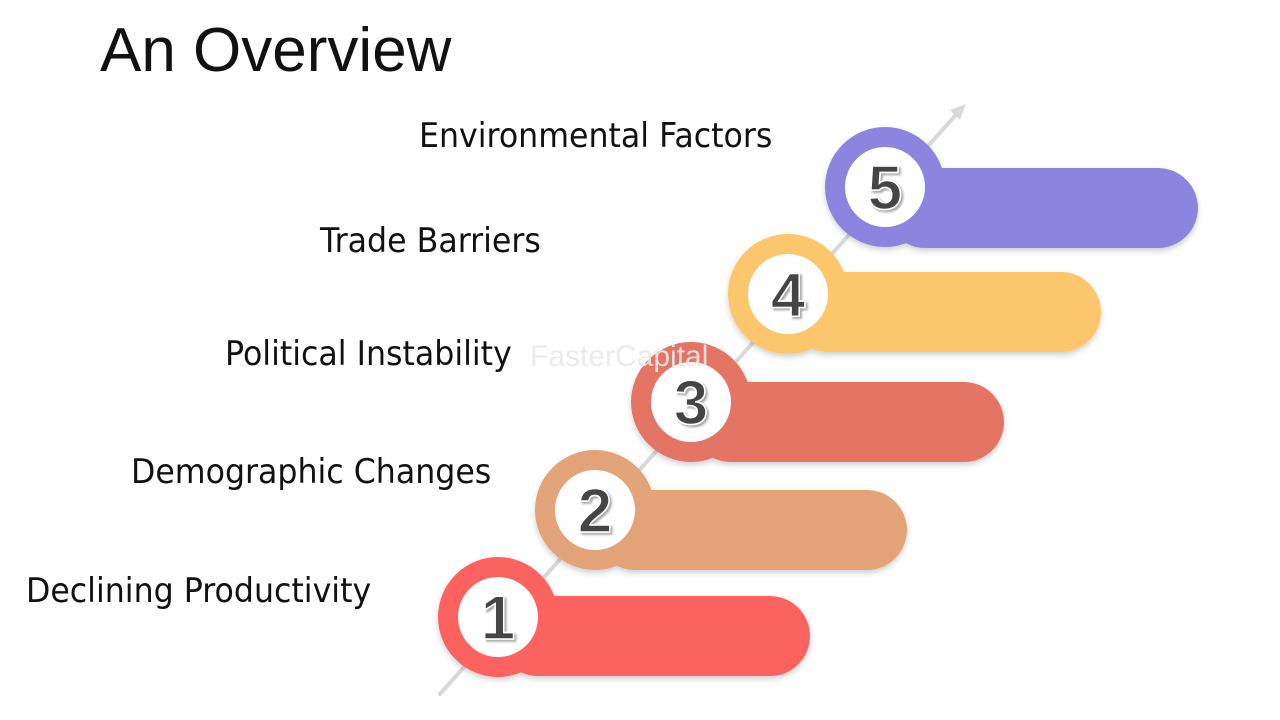  I want to click on step-label-3: Political Instability, so click(368, 354).